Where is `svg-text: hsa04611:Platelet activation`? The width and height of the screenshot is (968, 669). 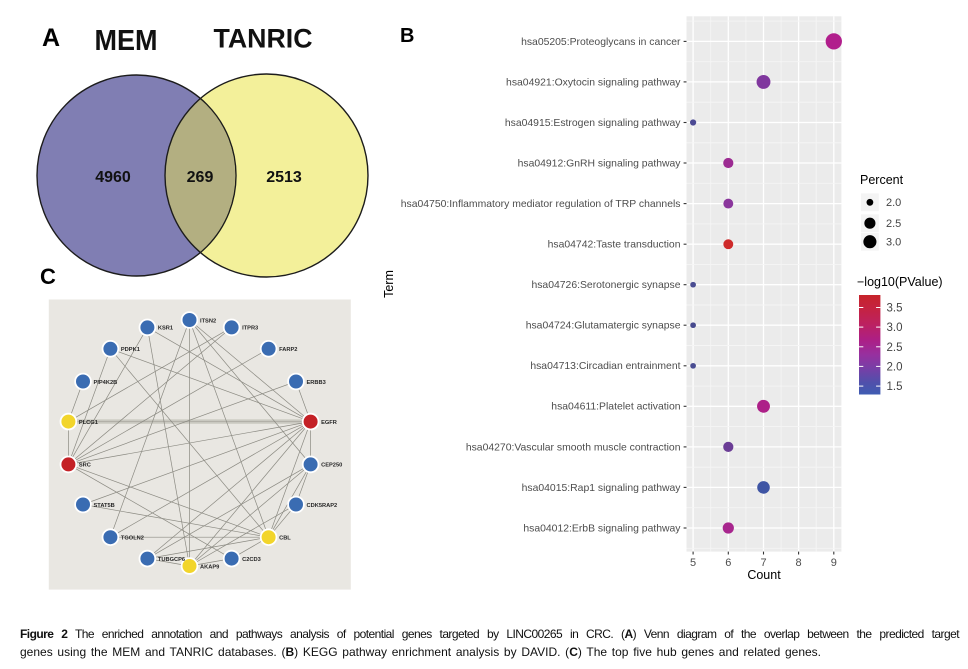 svg-text: hsa04611:Platelet activation is located at coordinates (615, 407).